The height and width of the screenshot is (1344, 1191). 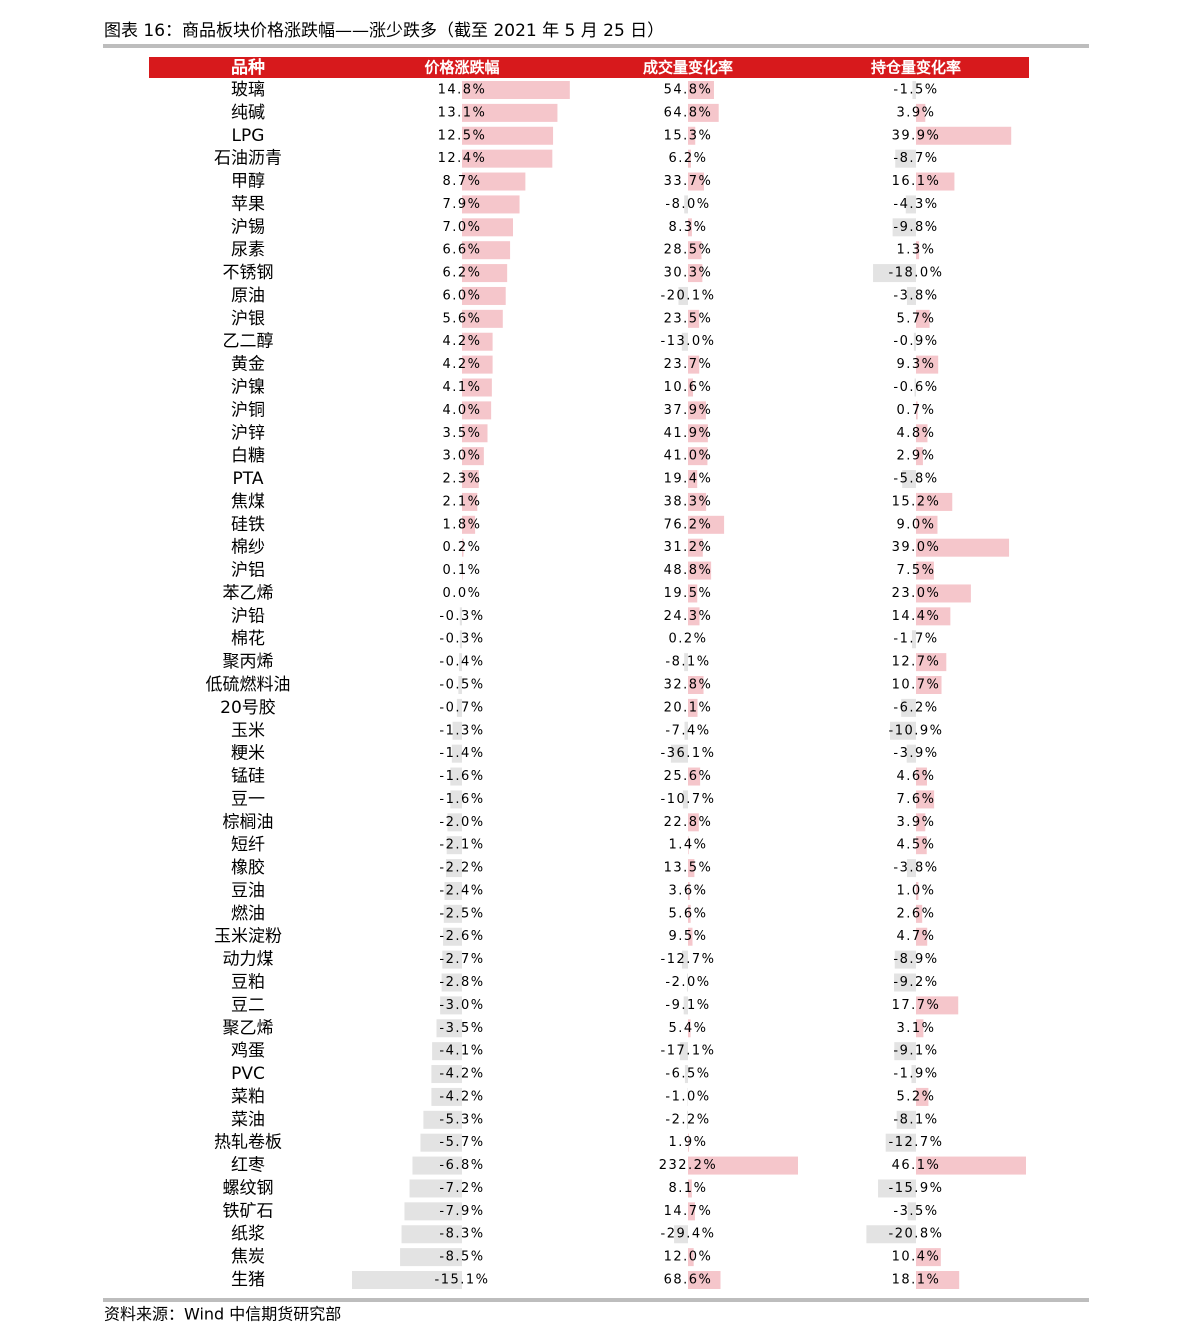 What do you see at coordinates (915, 456) in the screenshot?
I see `value-label: 2.9%` at bounding box center [915, 456].